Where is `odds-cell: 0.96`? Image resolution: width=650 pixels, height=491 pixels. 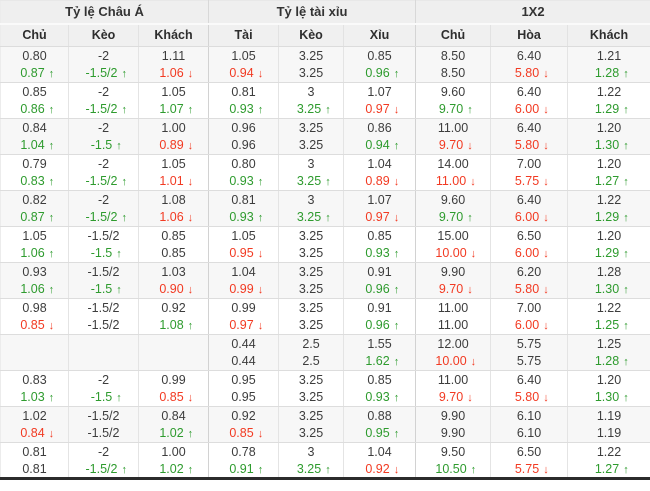
odds-cell: 0.96 is located at coordinates (243, 145).